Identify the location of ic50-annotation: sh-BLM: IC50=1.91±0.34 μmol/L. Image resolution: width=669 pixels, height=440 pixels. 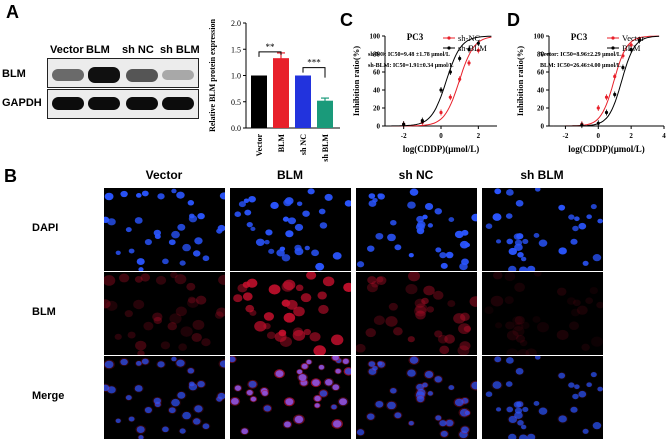
(410, 66).